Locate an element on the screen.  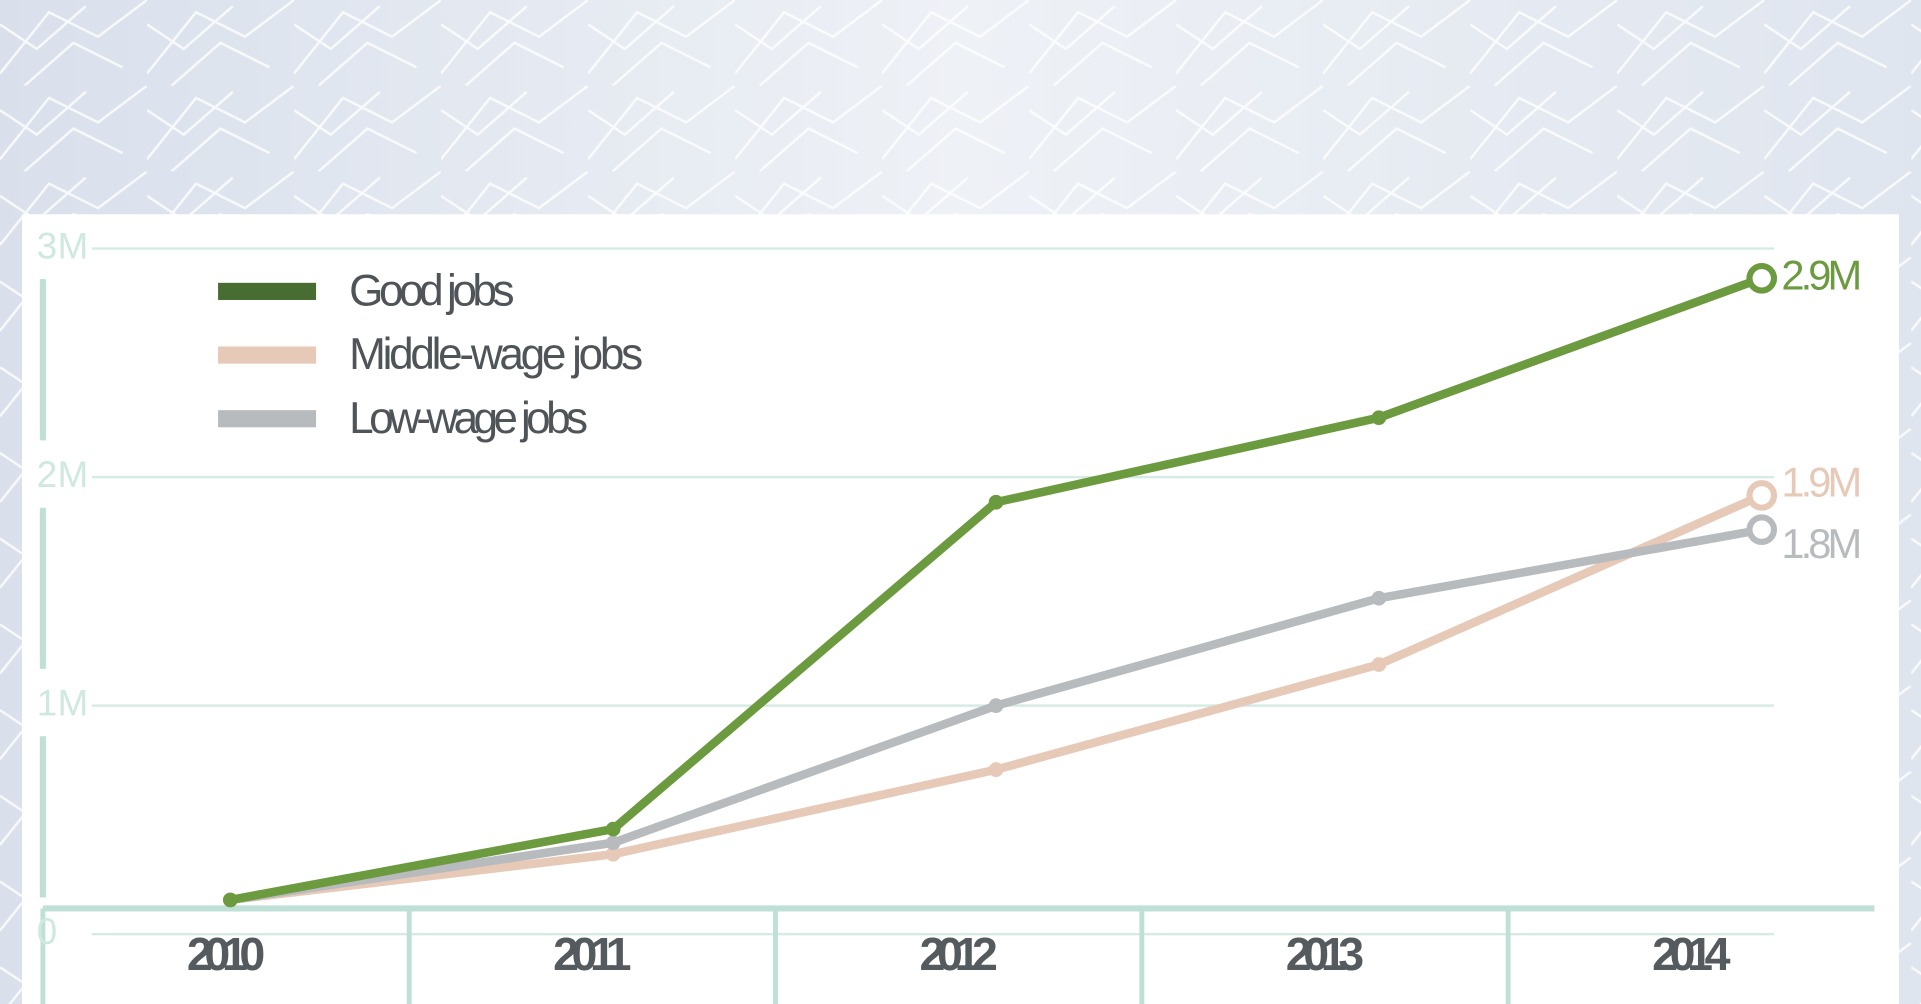
x-tick-label: 2010 is located at coordinates (226, 954).